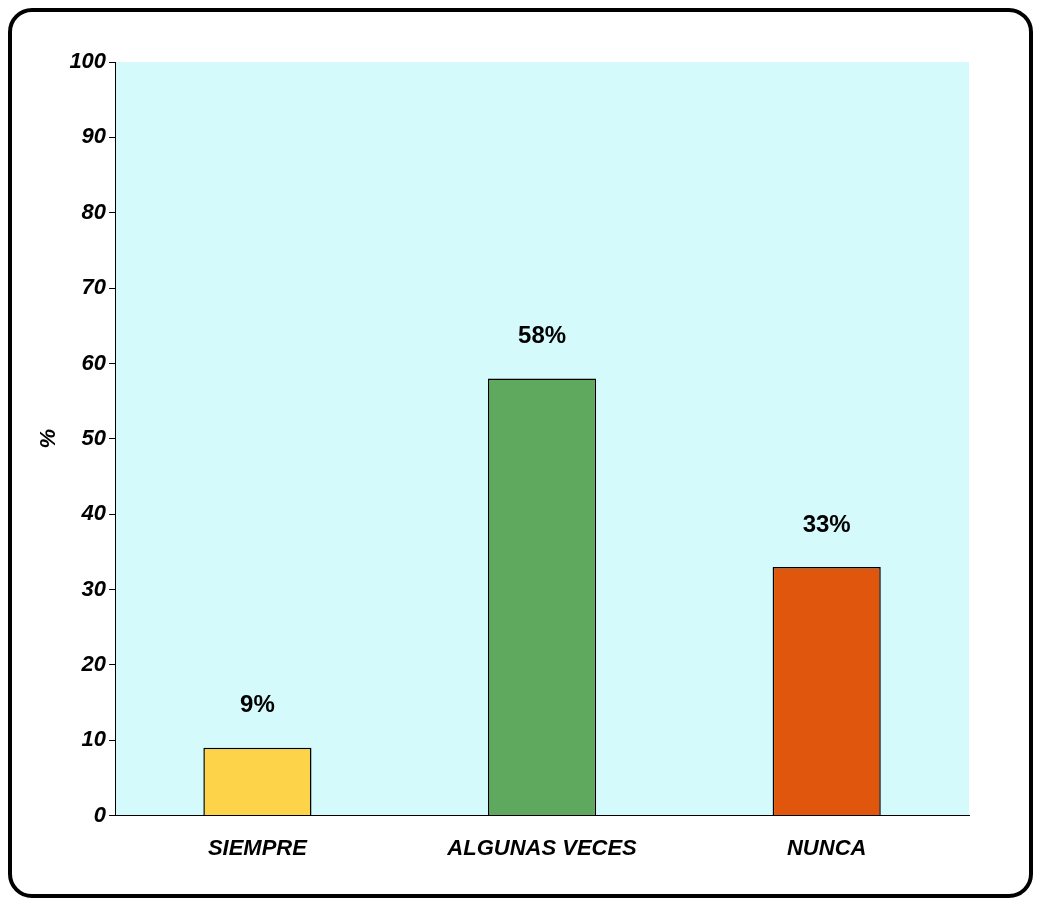  I want to click on x-tick-label: SIEMPRE, so click(258, 847).